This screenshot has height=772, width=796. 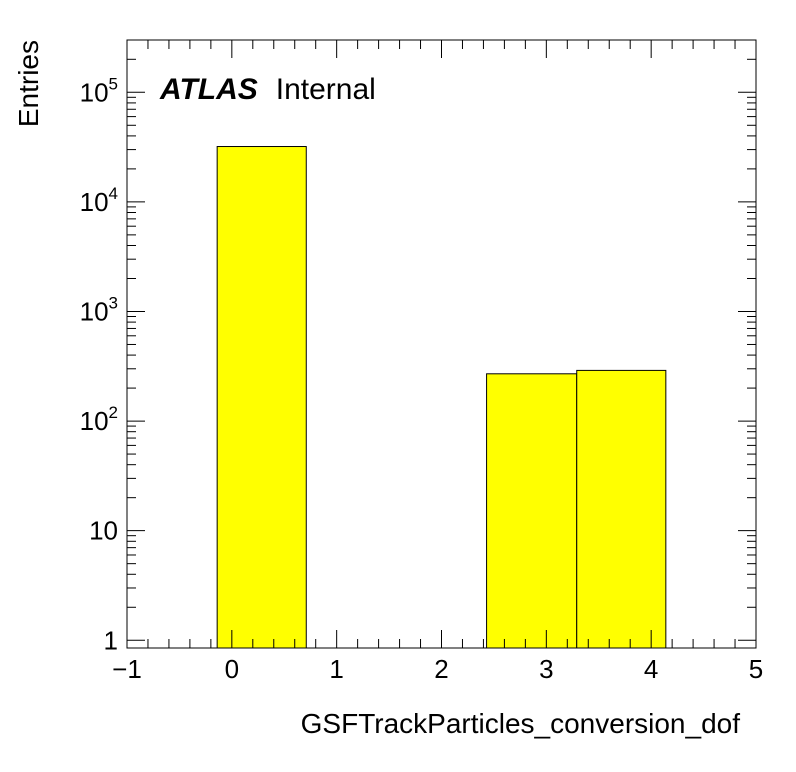 What do you see at coordinates (28, 83) in the screenshot?
I see `y-axis-title: Entries` at bounding box center [28, 83].